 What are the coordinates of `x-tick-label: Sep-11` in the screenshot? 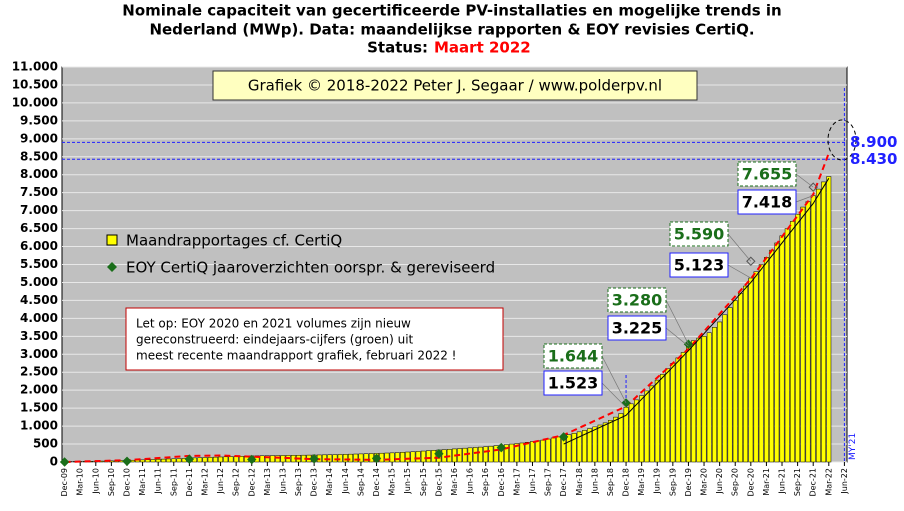 It's located at (173, 482).